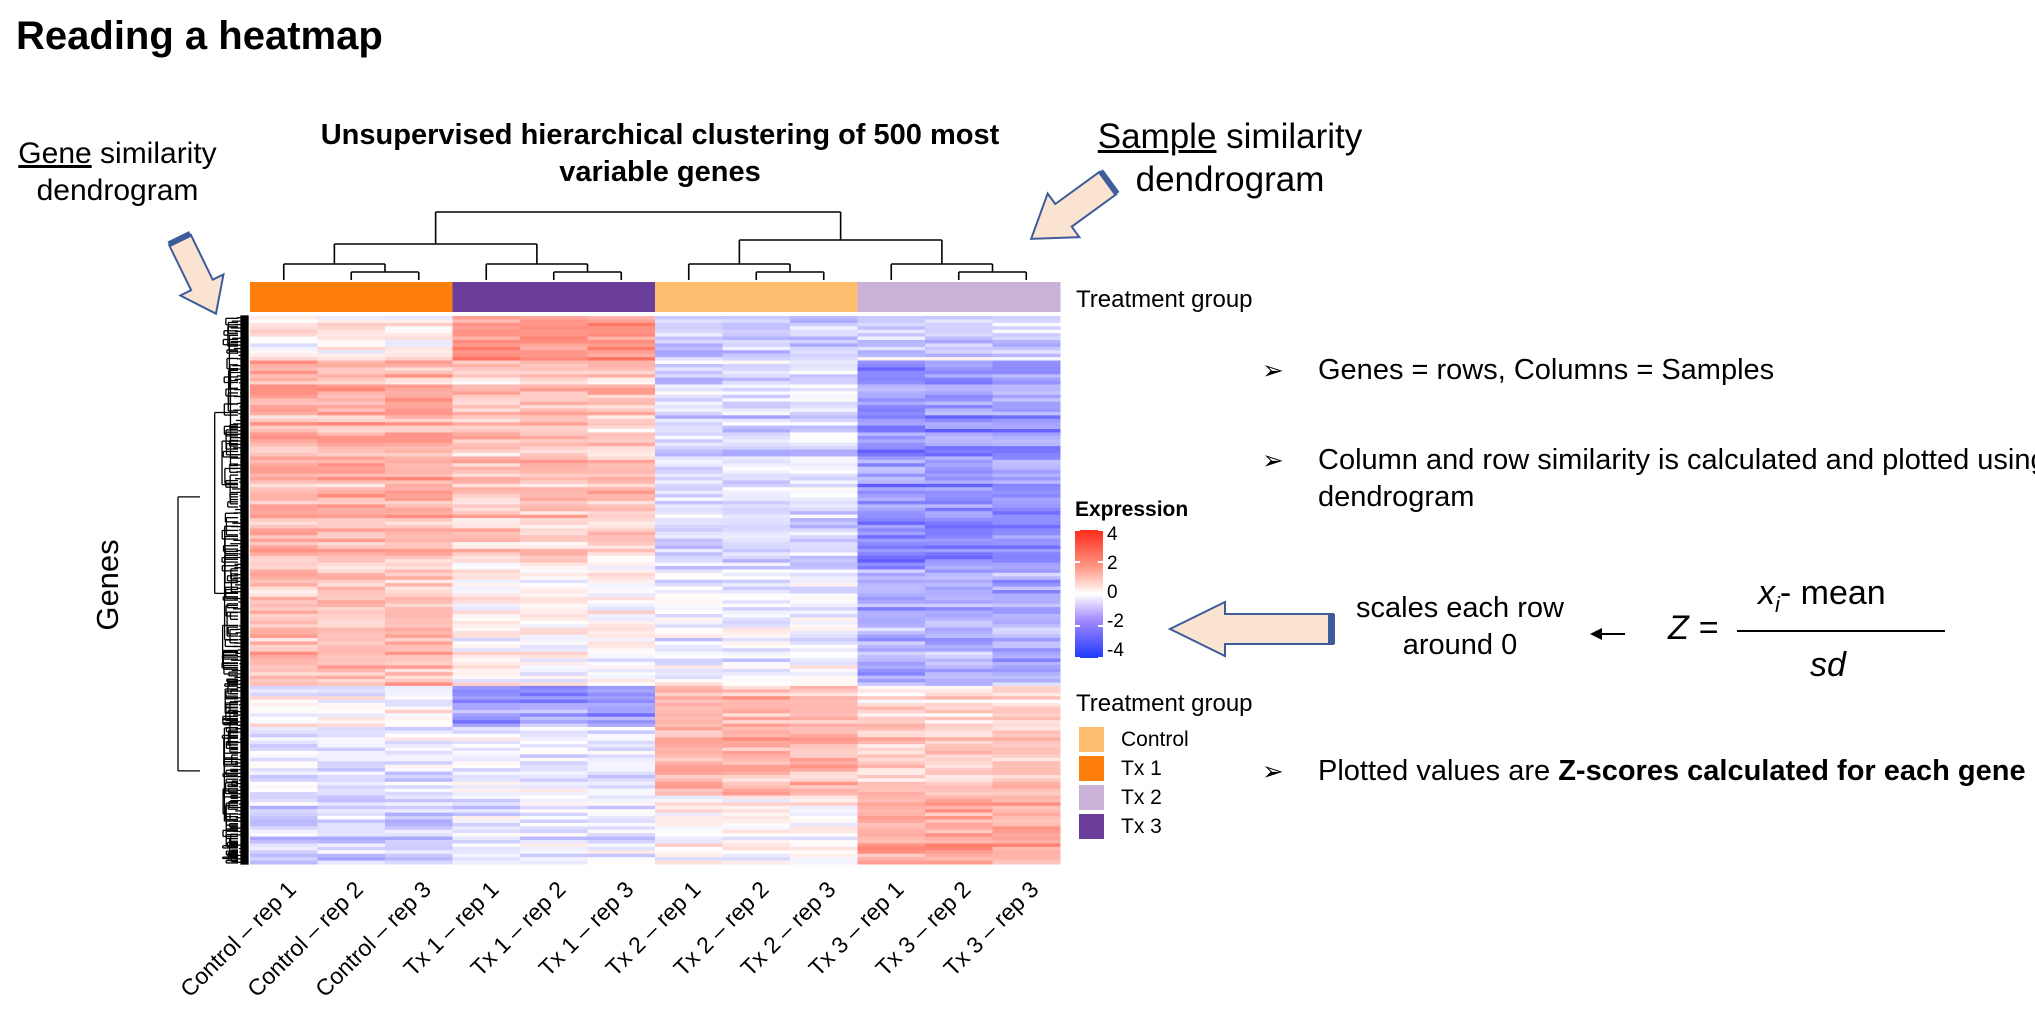 The image size is (2035, 1016). I want to click on scale-tick: -2, so click(1115, 621).